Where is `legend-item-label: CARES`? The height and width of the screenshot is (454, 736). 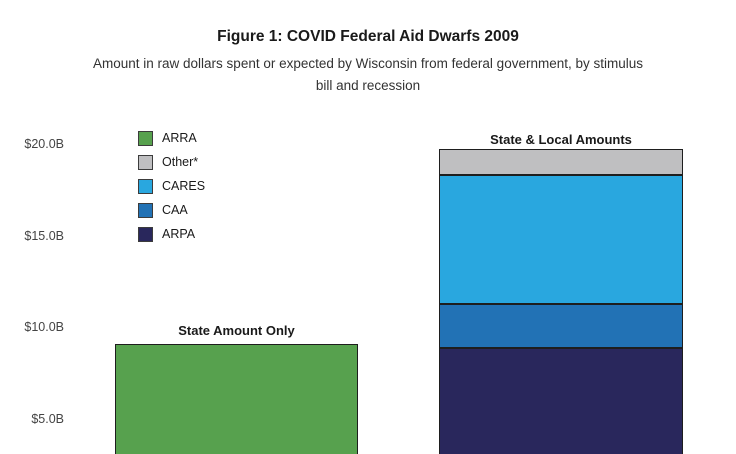
legend-item-label: CARES is located at coordinates (184, 186).